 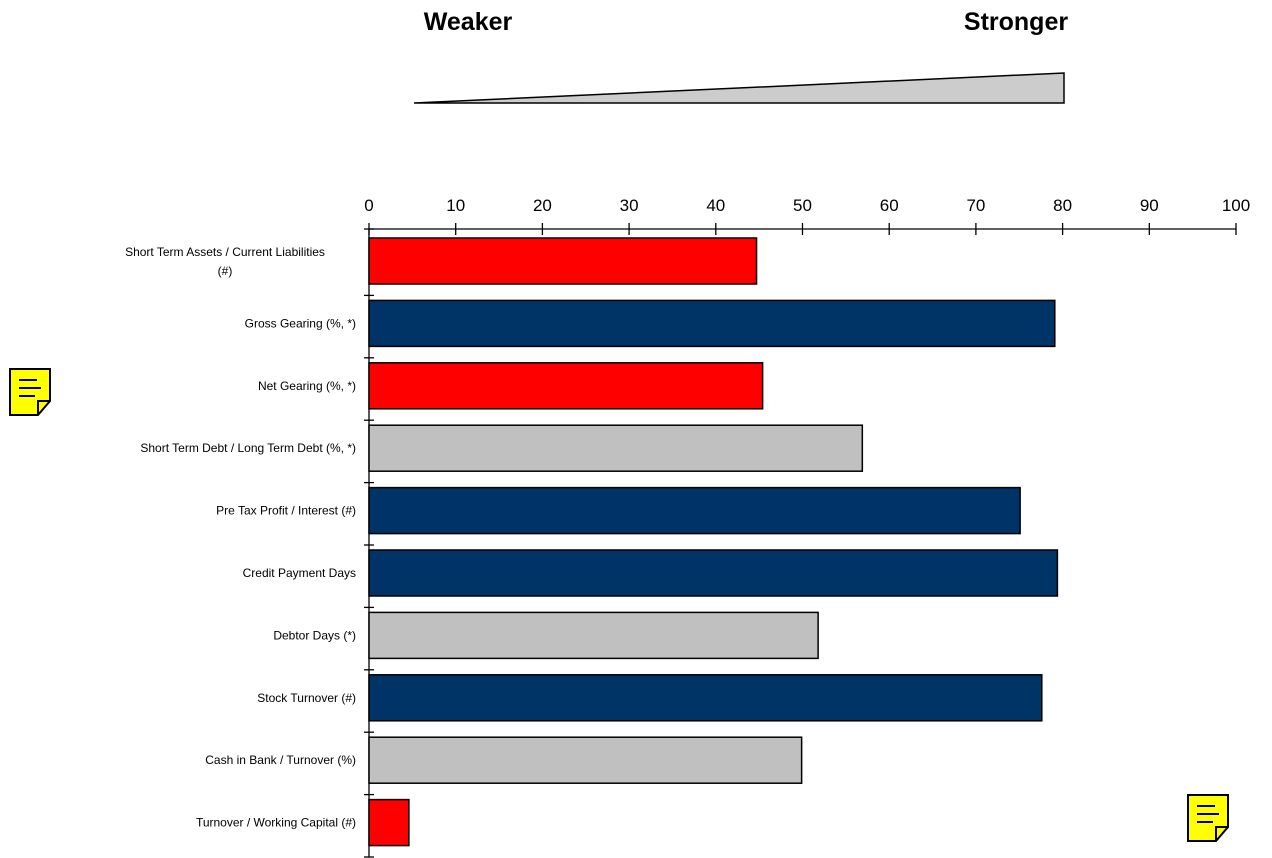 What do you see at coordinates (739, 88) in the screenshot?
I see `strength-wedge` at bounding box center [739, 88].